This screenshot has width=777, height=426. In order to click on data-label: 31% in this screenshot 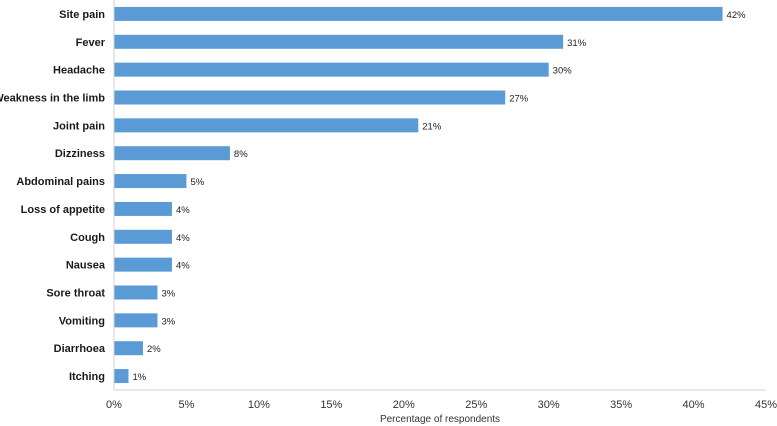, I will do `click(577, 43)`.